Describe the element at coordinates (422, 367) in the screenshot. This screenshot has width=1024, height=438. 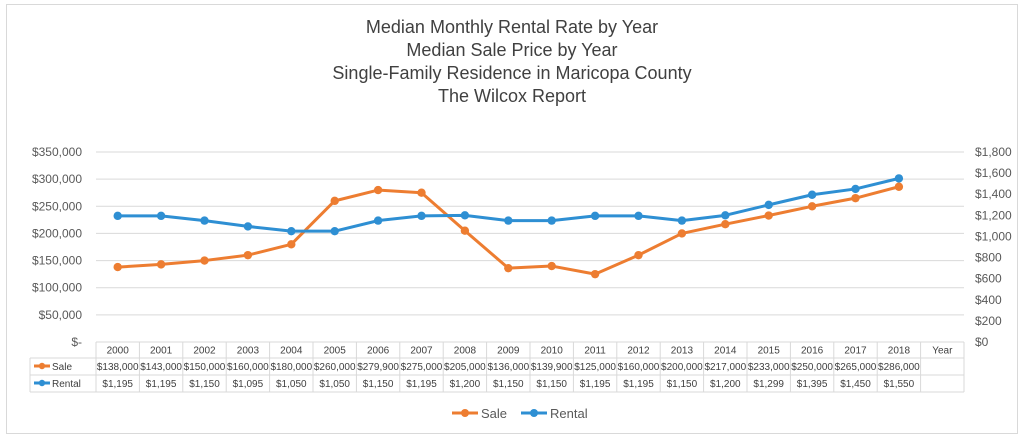
I see `table-cell: $275,000` at that location.